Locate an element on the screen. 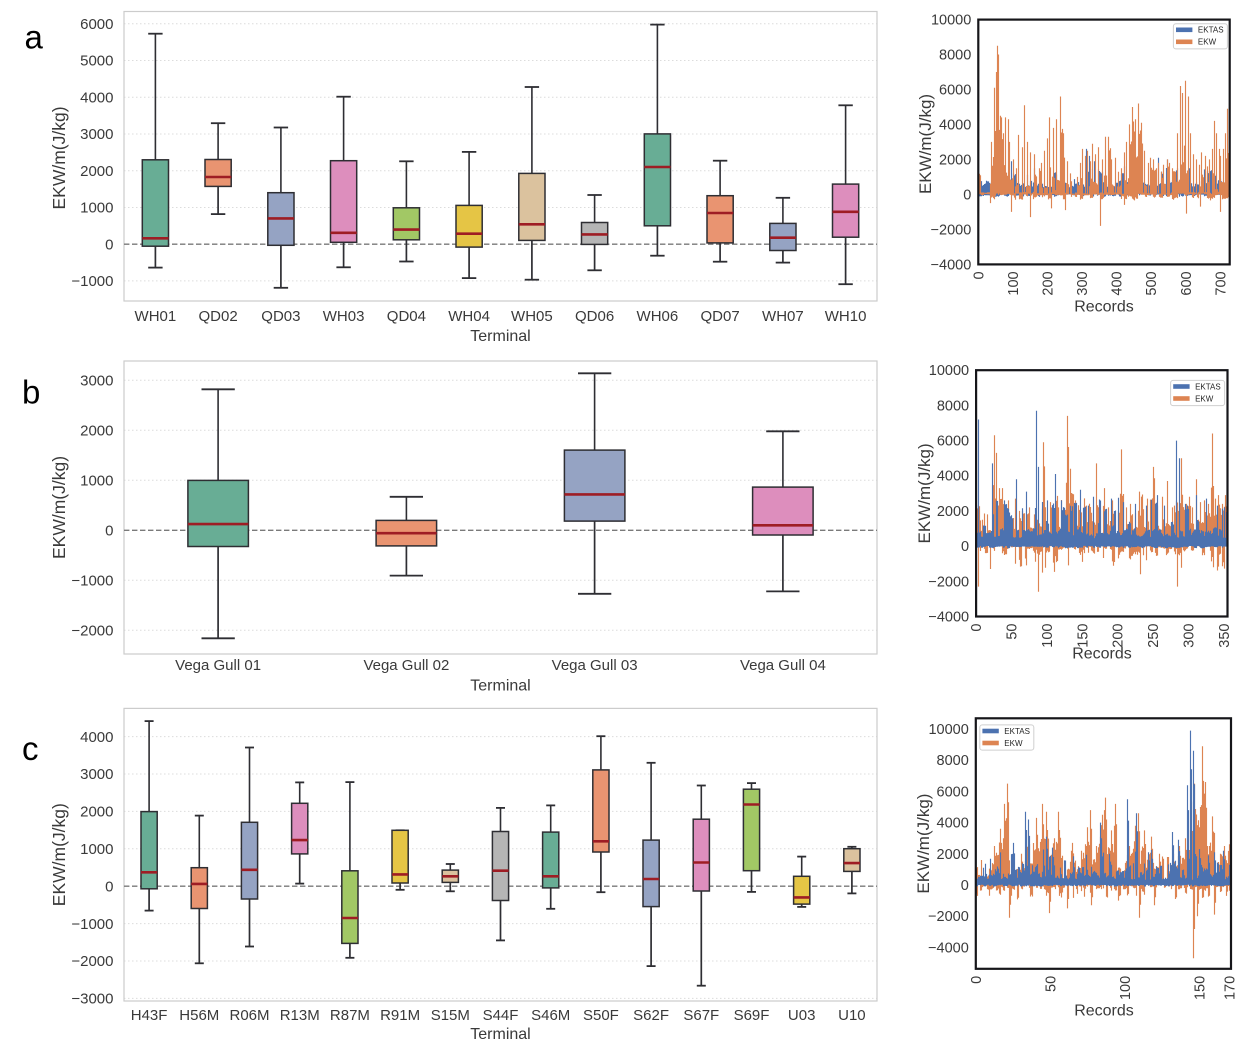 The width and height of the screenshot is (1243, 1049). svg-text: S44F is located at coordinates (501, 1015).